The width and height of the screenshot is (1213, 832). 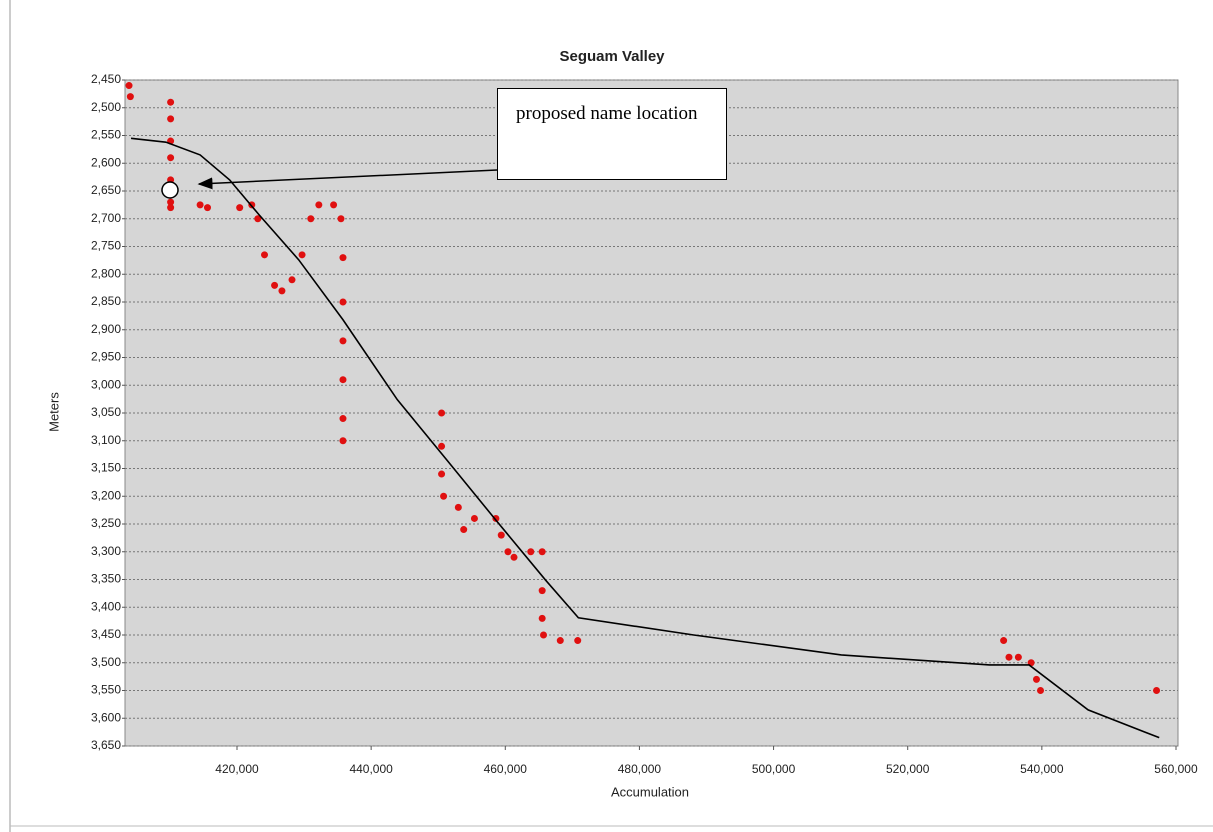 I want to click on y-tick-label: 3,300, so click(x=106, y=551).